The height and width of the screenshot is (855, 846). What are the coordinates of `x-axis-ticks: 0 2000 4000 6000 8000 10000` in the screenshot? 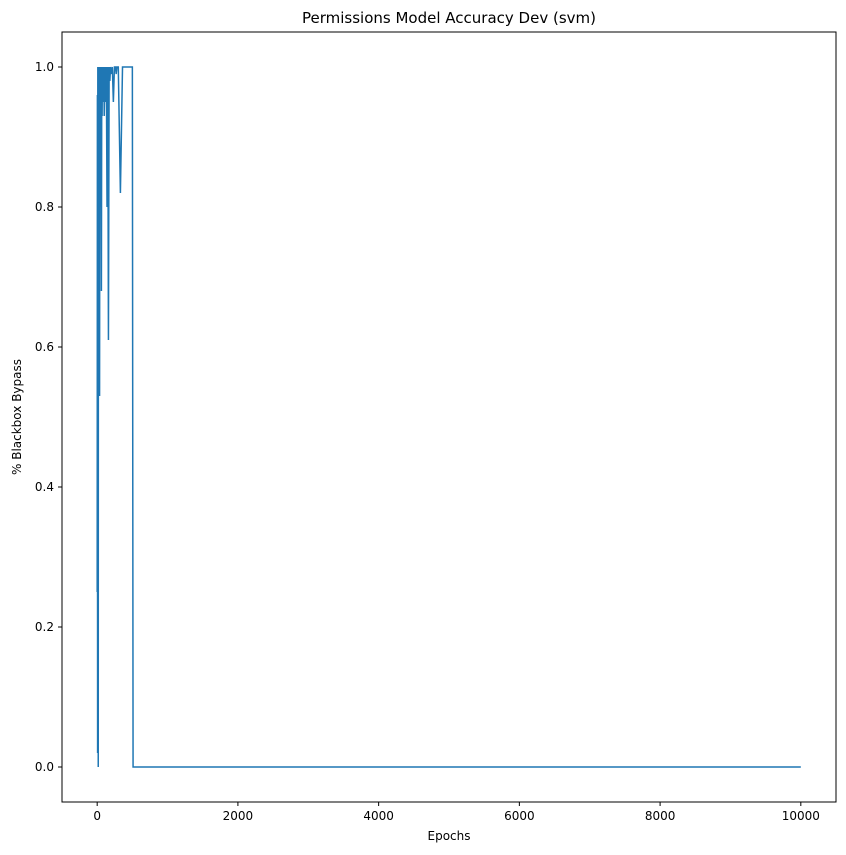 It's located at (456, 812).